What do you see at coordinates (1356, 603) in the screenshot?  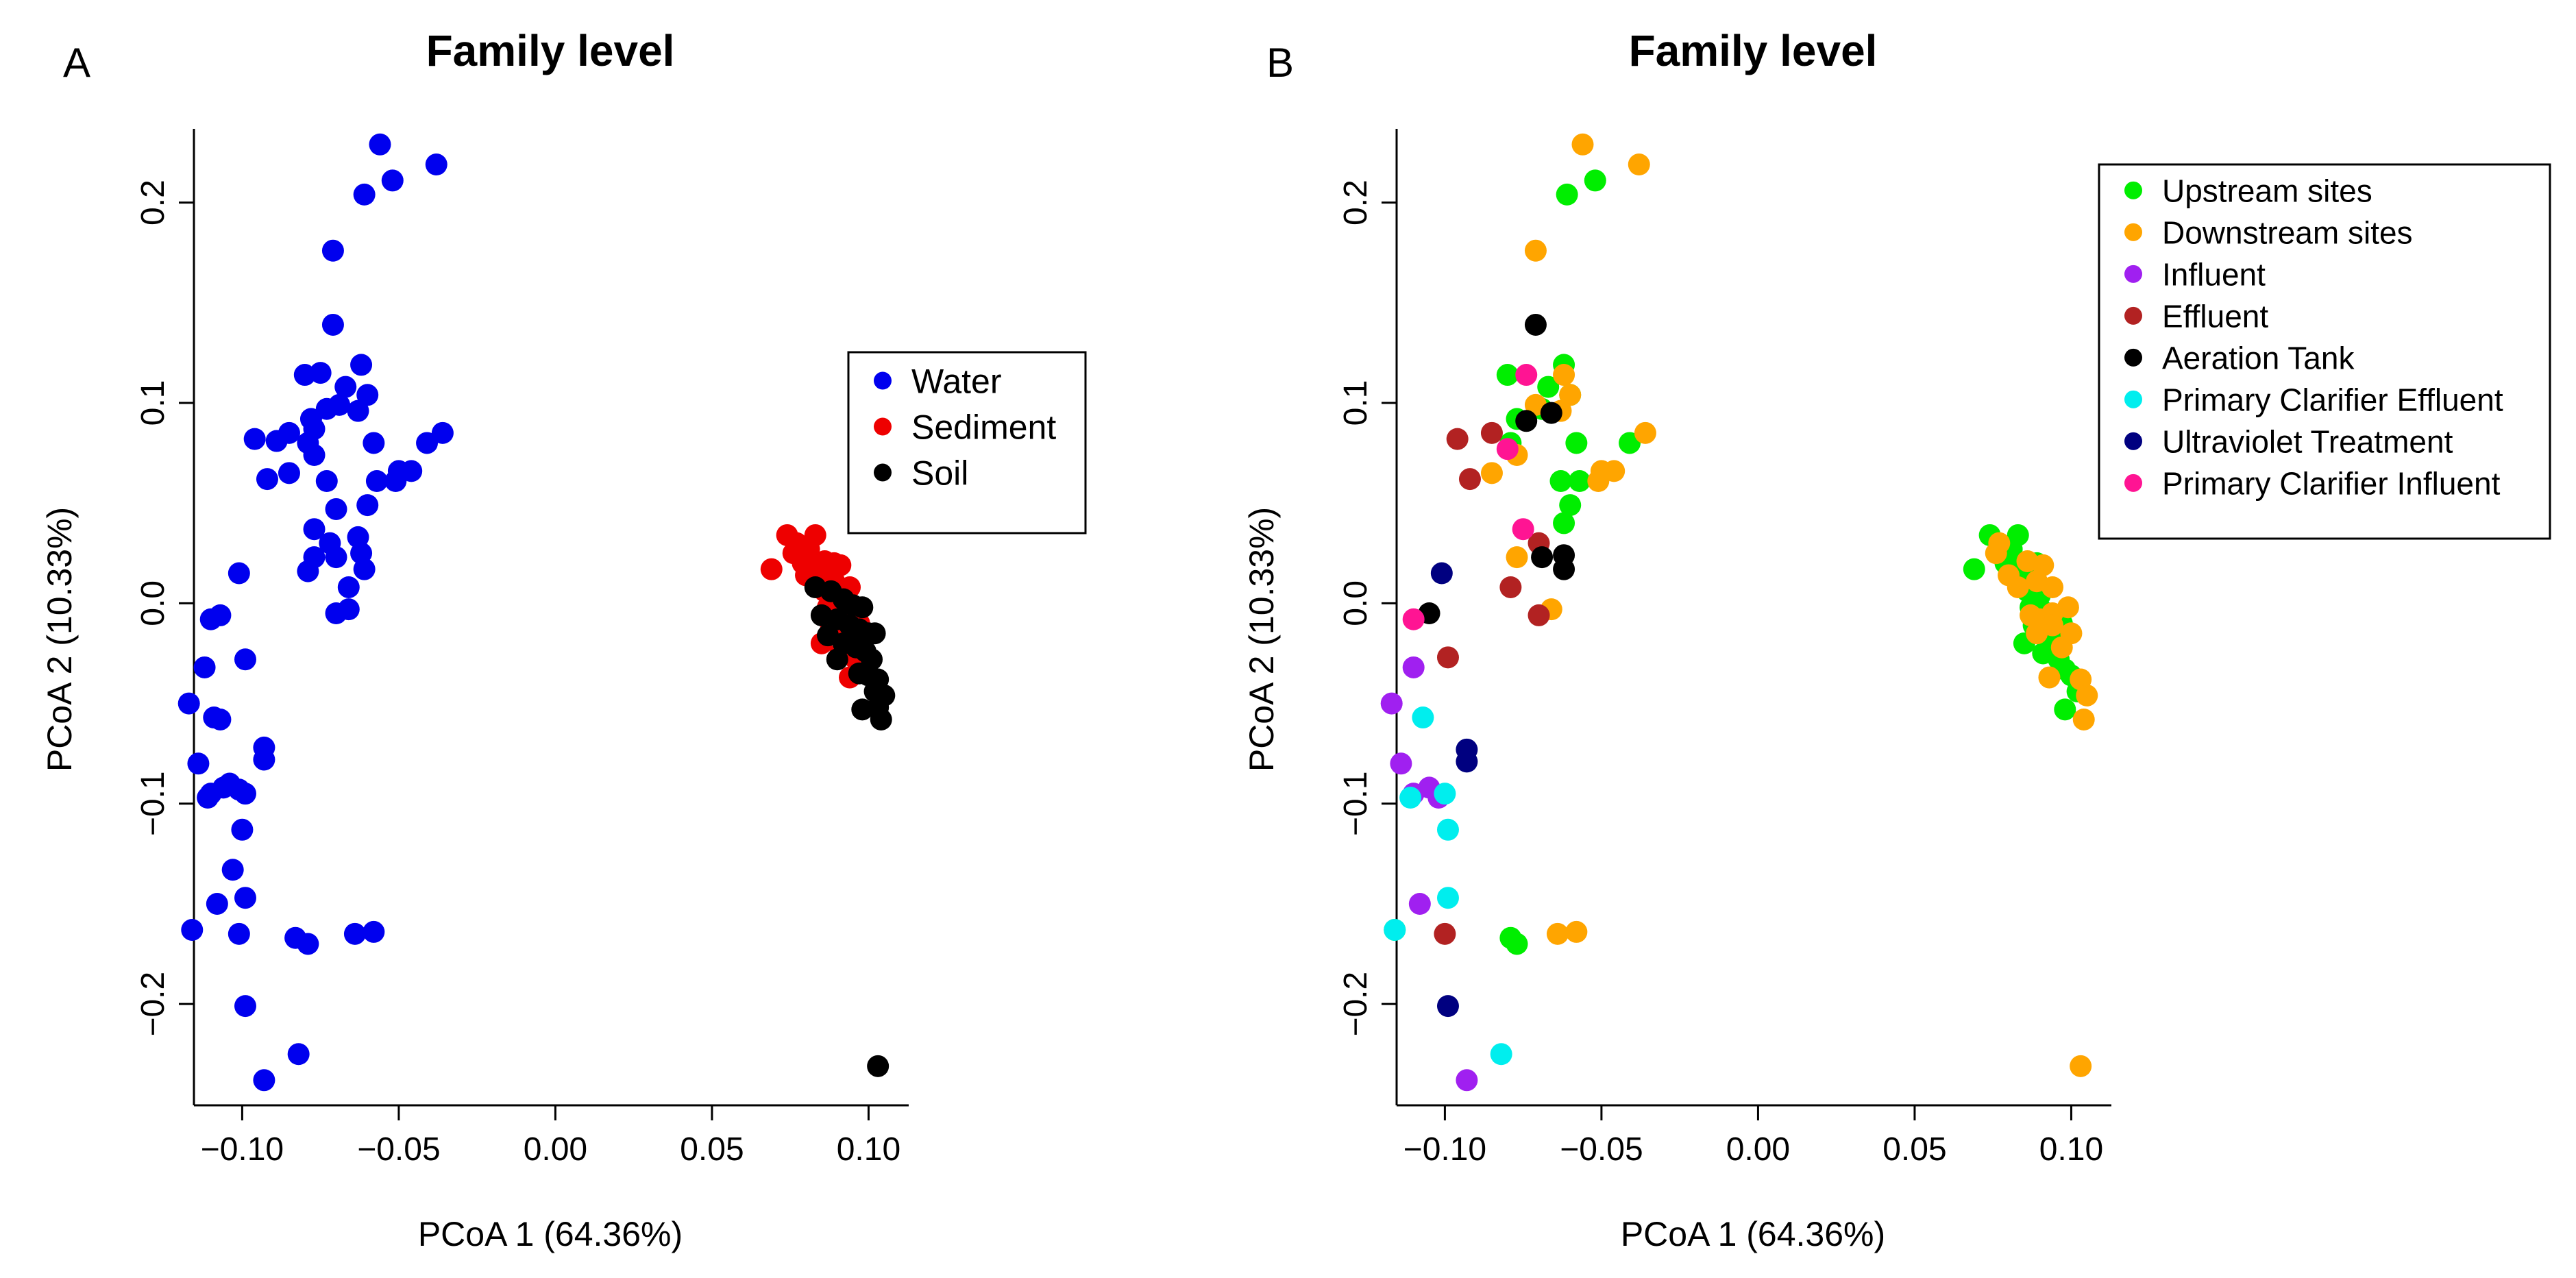 I see `y-tick-label-b-2: 0.0` at bounding box center [1356, 603].